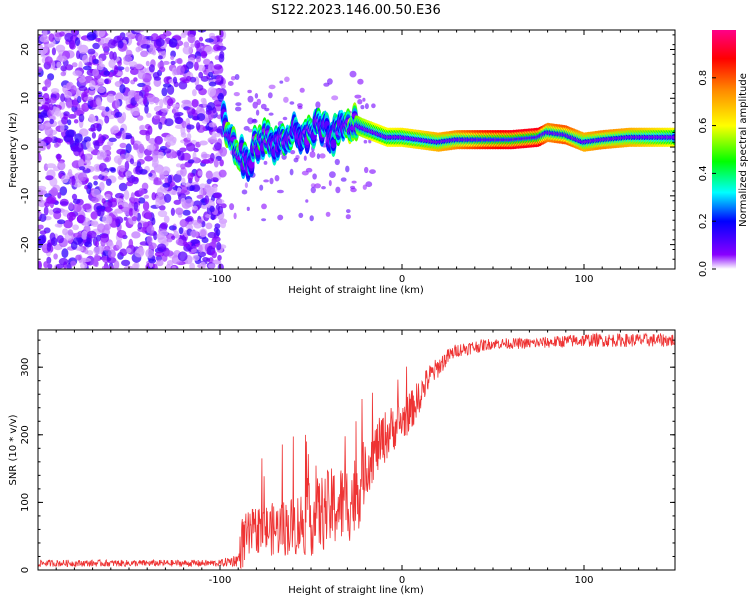  I want to click on y-tick-label: 200, so click(25, 434).